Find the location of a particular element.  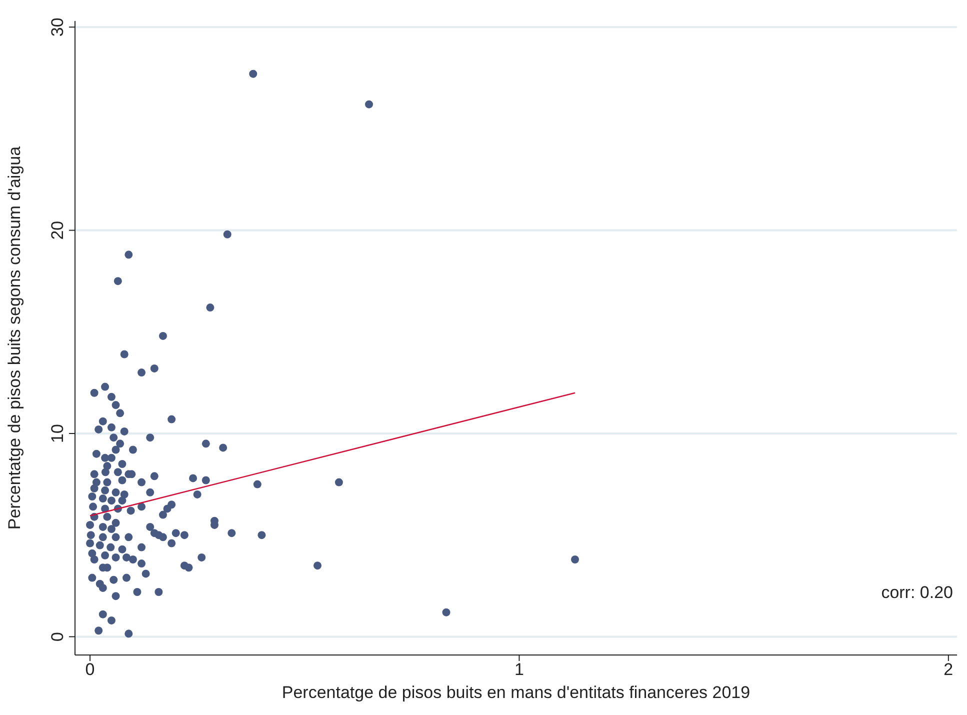

annotation: corr: 0.20 is located at coordinates (917, 593).